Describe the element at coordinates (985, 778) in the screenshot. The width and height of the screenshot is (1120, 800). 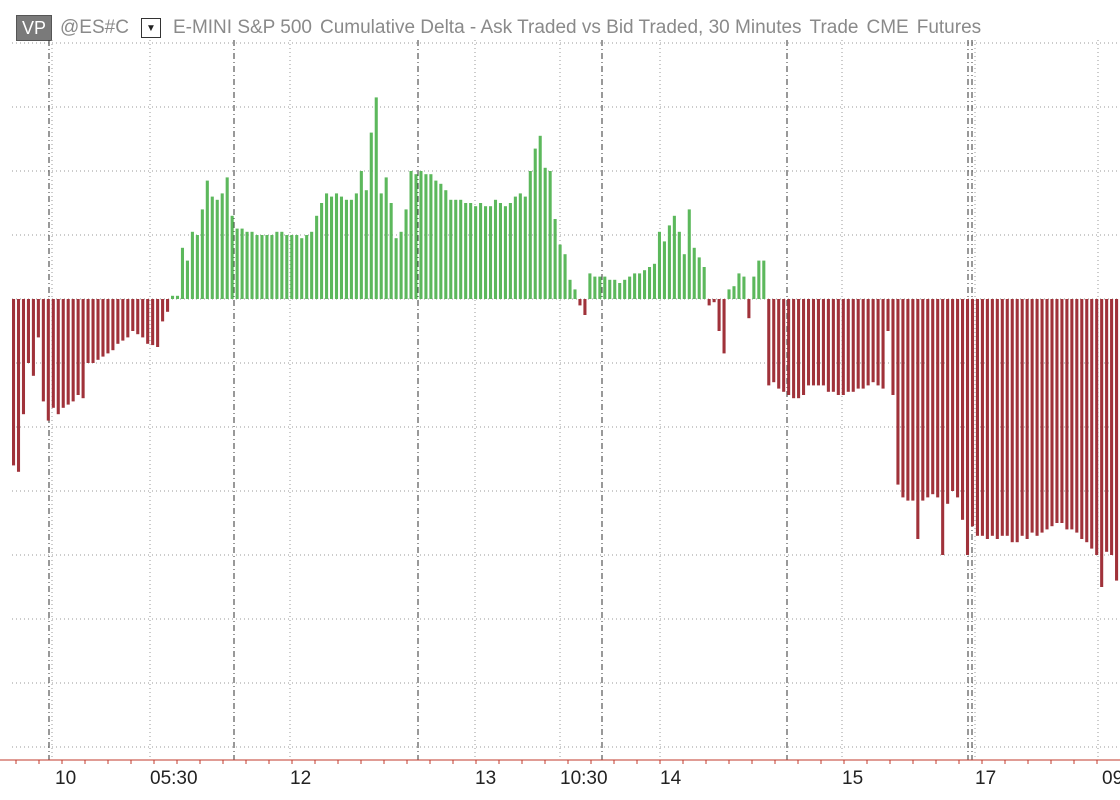
I see `x-tick-label: 17` at that location.